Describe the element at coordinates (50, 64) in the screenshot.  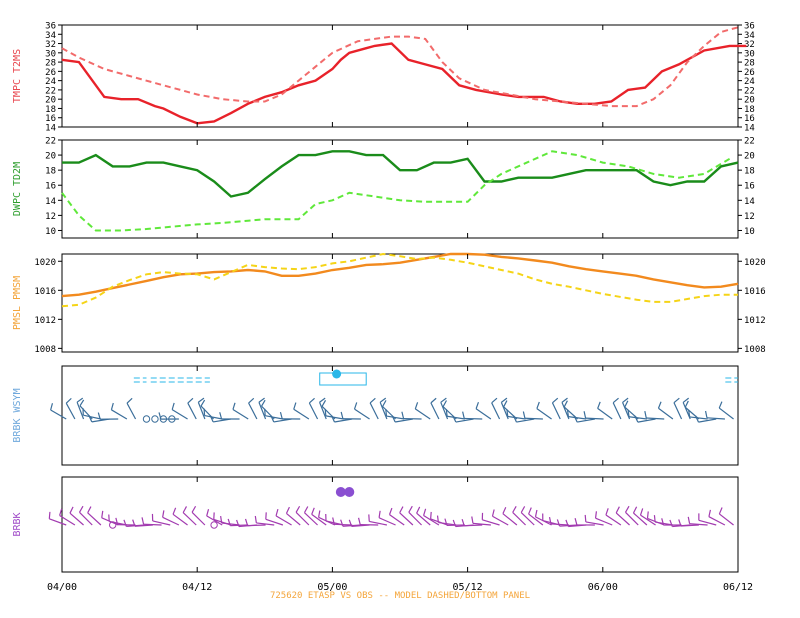
I see `ytick-label: 28` at that location.